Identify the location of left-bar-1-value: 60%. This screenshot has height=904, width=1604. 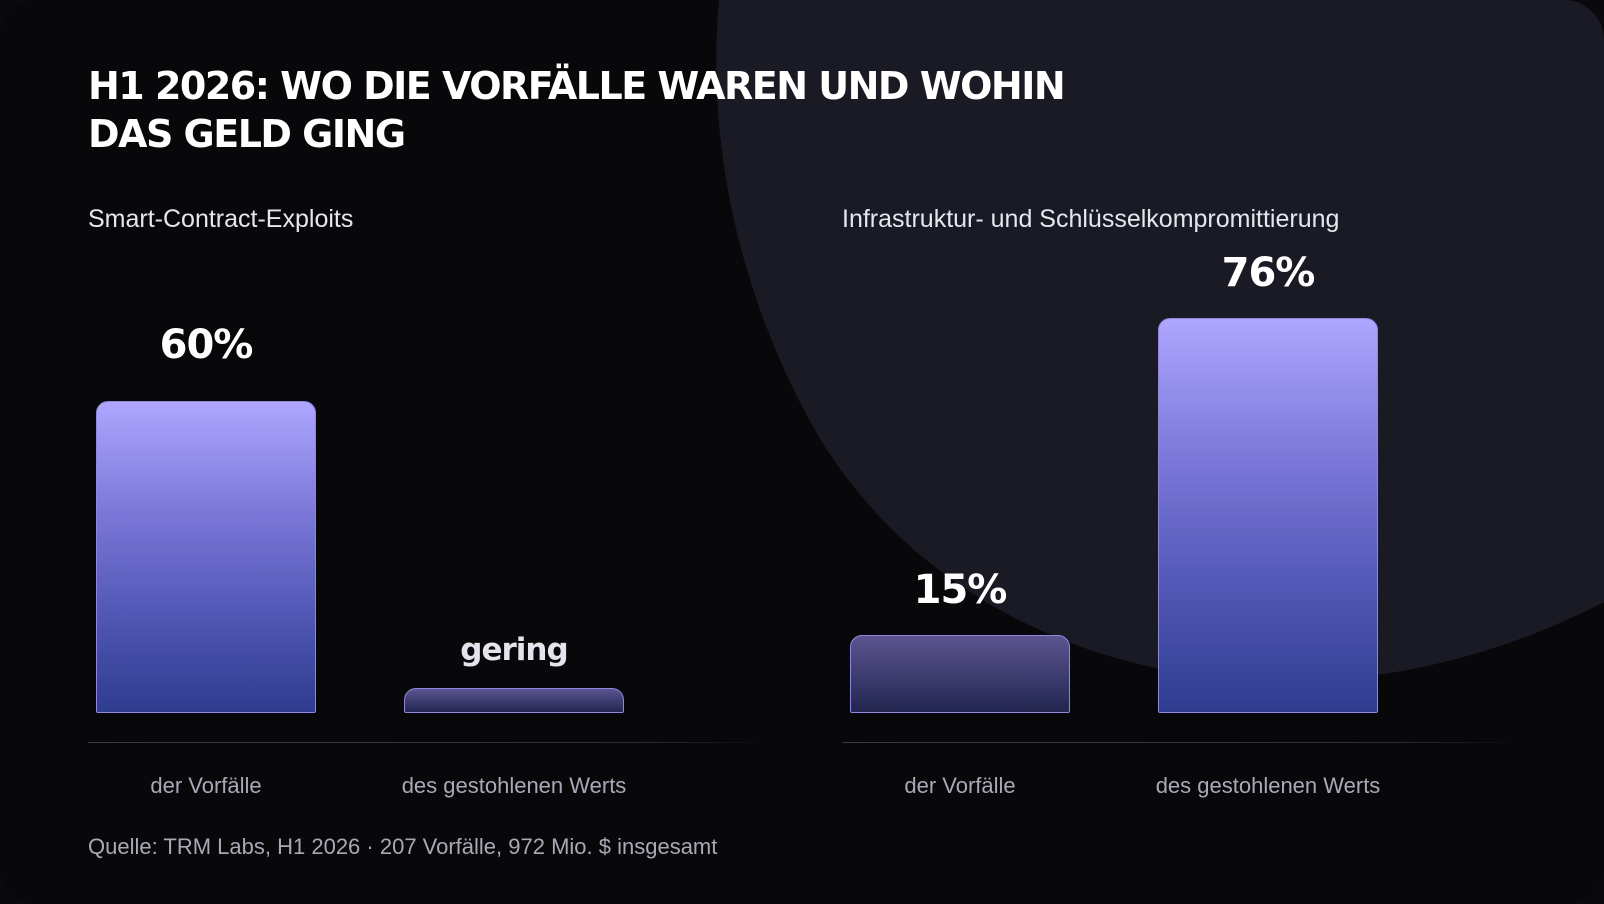
(206, 345).